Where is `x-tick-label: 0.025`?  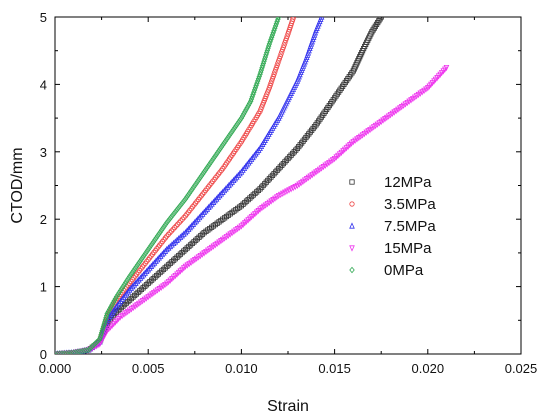
x-tick-label: 0.025 is located at coordinates (521, 368).